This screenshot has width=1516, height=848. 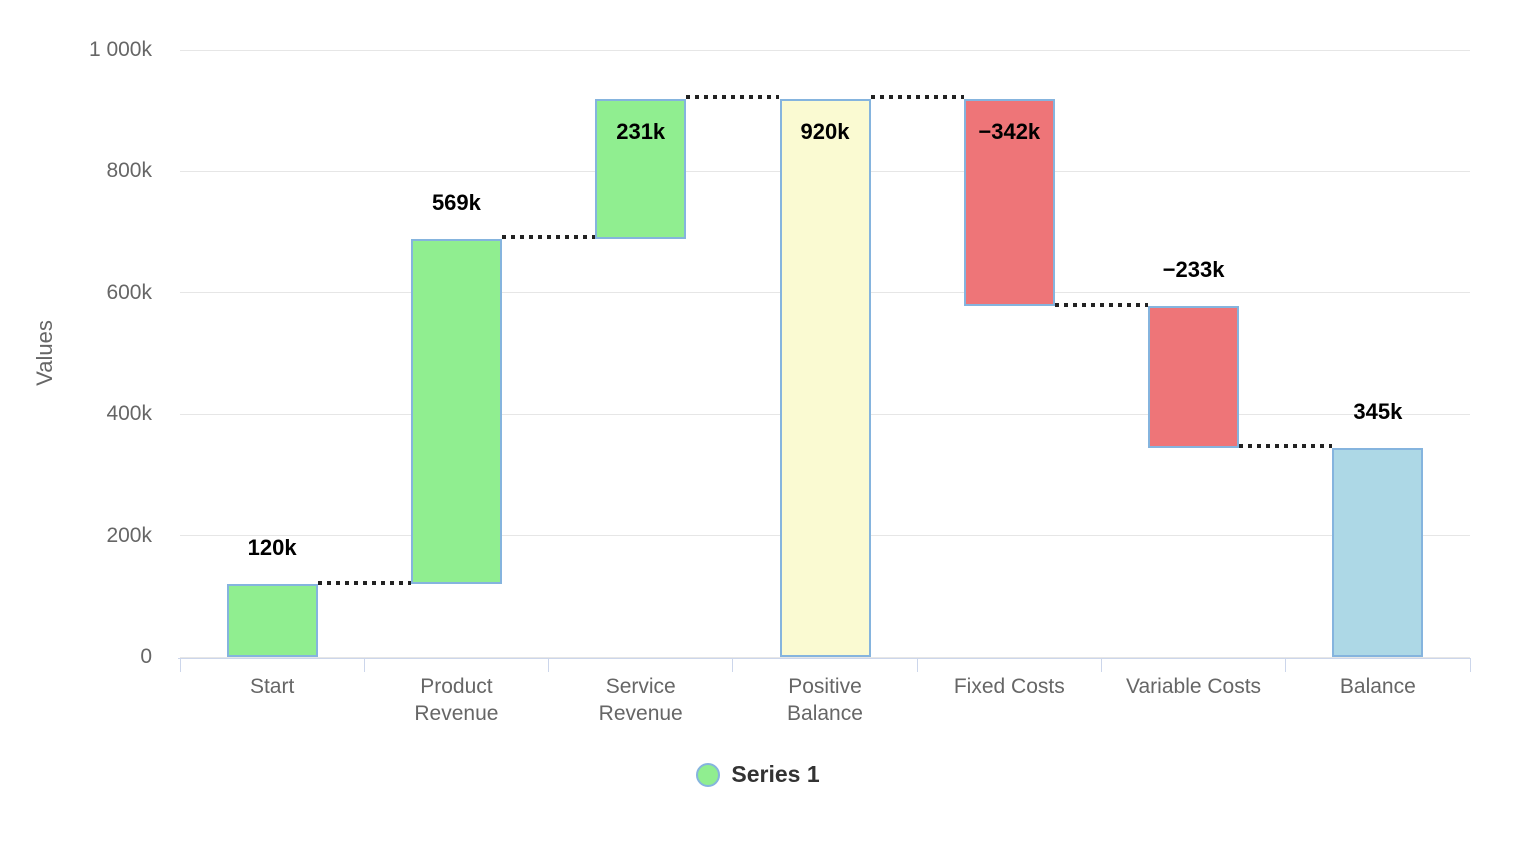 I want to click on bar-positive-balance, so click(x=825, y=377).